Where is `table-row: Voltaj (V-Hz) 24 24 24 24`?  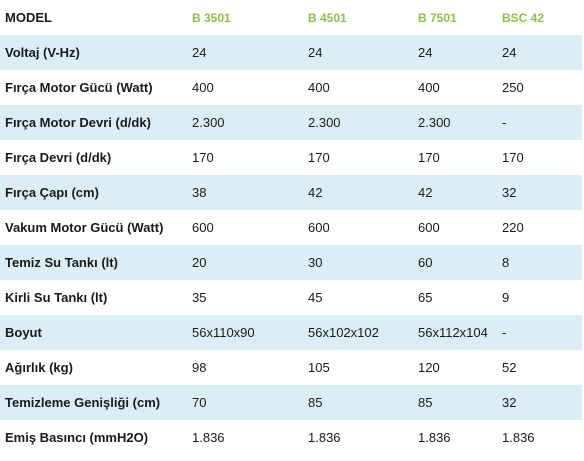
table-row: Voltaj (V-Hz) 24 24 24 24 is located at coordinates (291, 52).